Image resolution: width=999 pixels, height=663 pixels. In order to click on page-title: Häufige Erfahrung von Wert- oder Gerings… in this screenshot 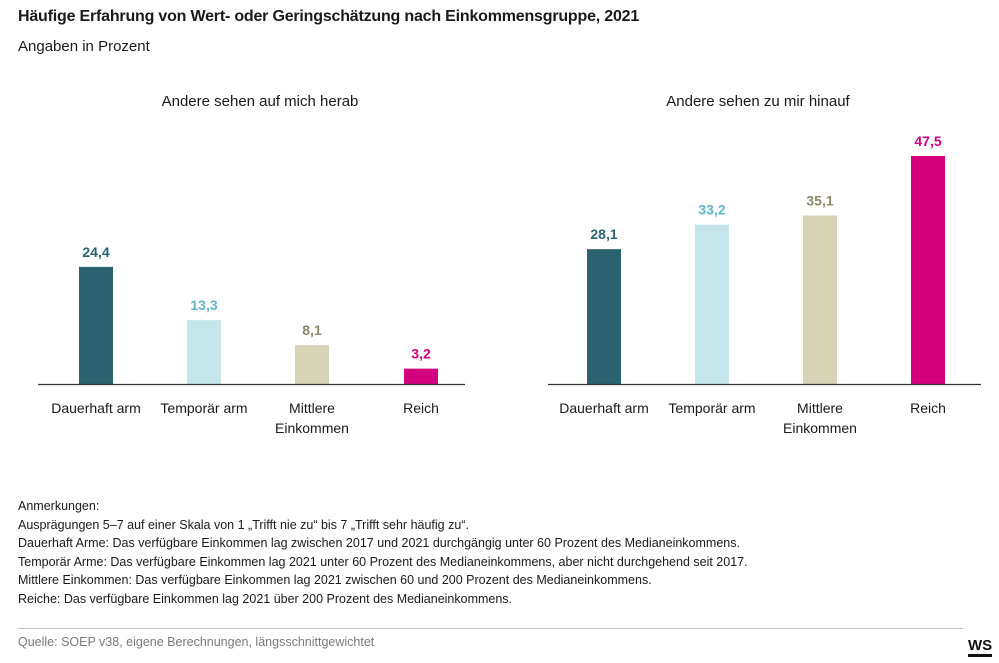, I will do `click(329, 16)`.